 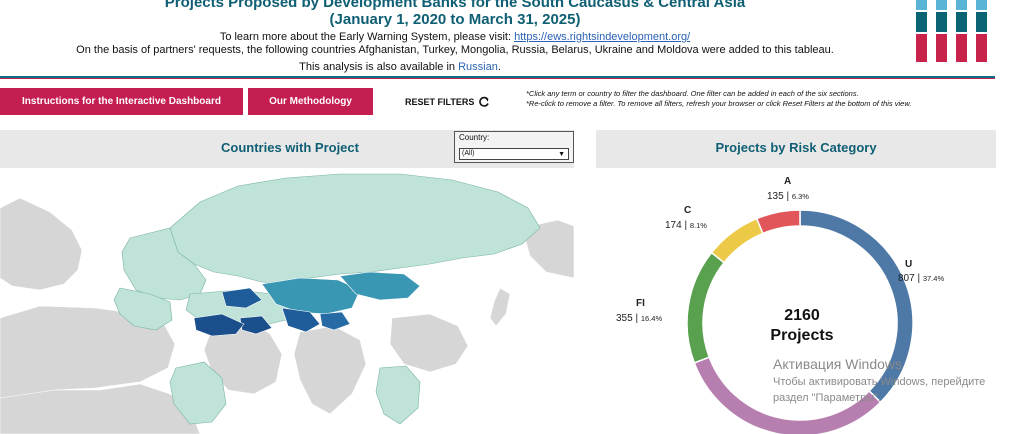 What do you see at coordinates (143, 309) in the screenshot?
I see `map-balkans` at bounding box center [143, 309].